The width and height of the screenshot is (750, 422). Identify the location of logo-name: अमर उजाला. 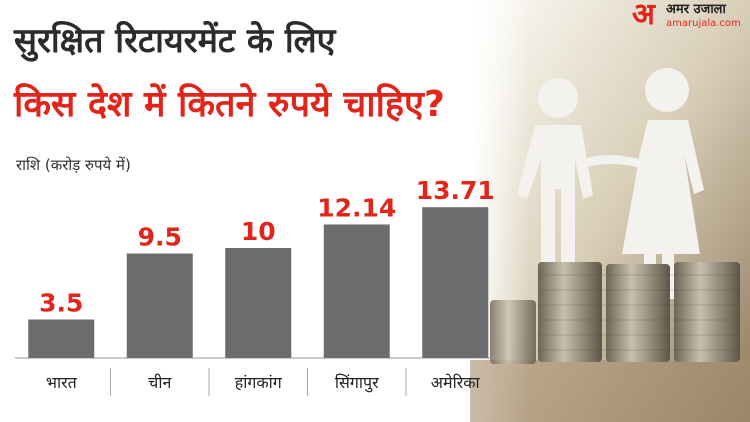
(696, 9).